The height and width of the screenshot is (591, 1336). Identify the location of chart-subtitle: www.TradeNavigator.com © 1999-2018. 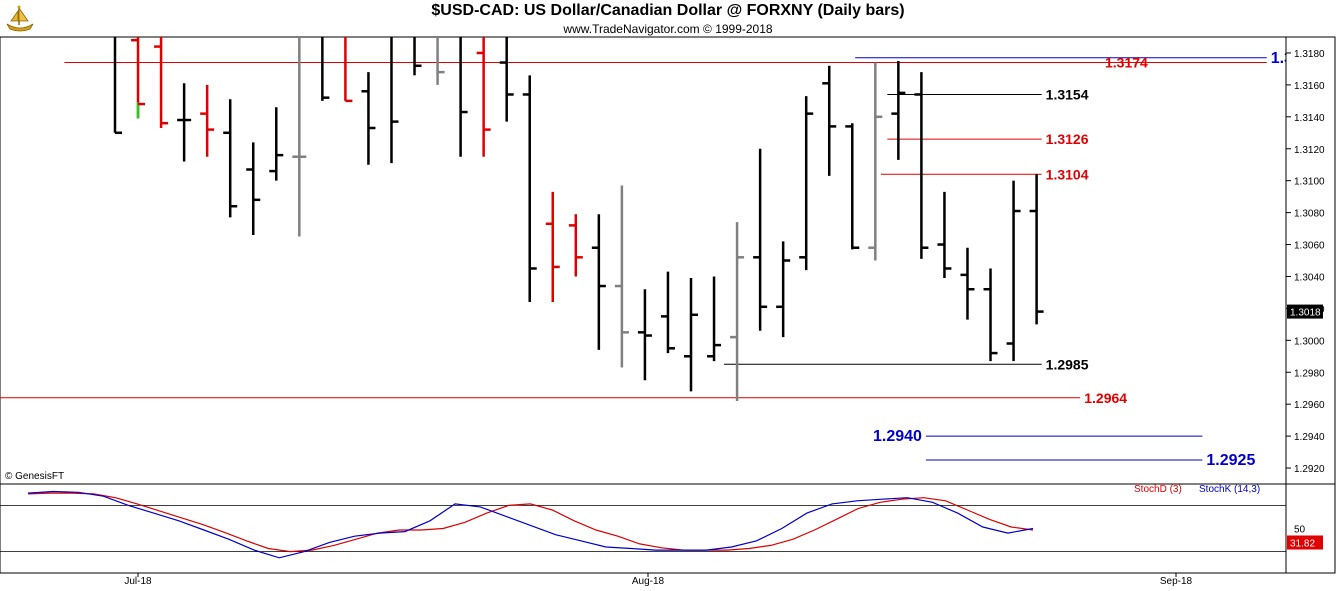
(668, 29).